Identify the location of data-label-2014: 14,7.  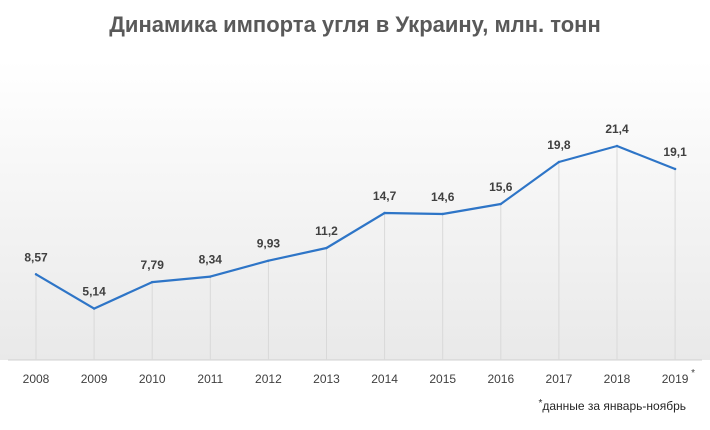
(385, 196).